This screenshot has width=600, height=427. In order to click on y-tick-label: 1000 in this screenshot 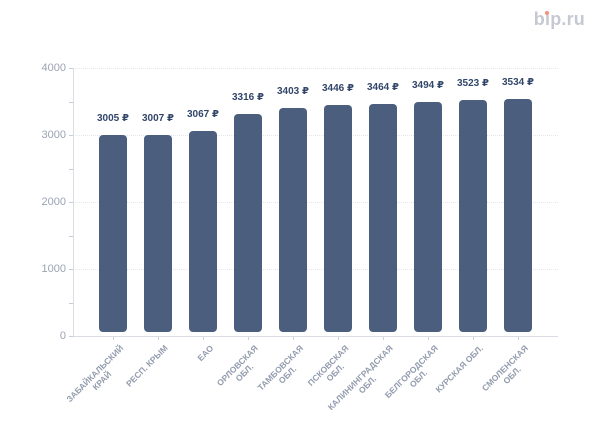, I will do `click(53, 269)`.